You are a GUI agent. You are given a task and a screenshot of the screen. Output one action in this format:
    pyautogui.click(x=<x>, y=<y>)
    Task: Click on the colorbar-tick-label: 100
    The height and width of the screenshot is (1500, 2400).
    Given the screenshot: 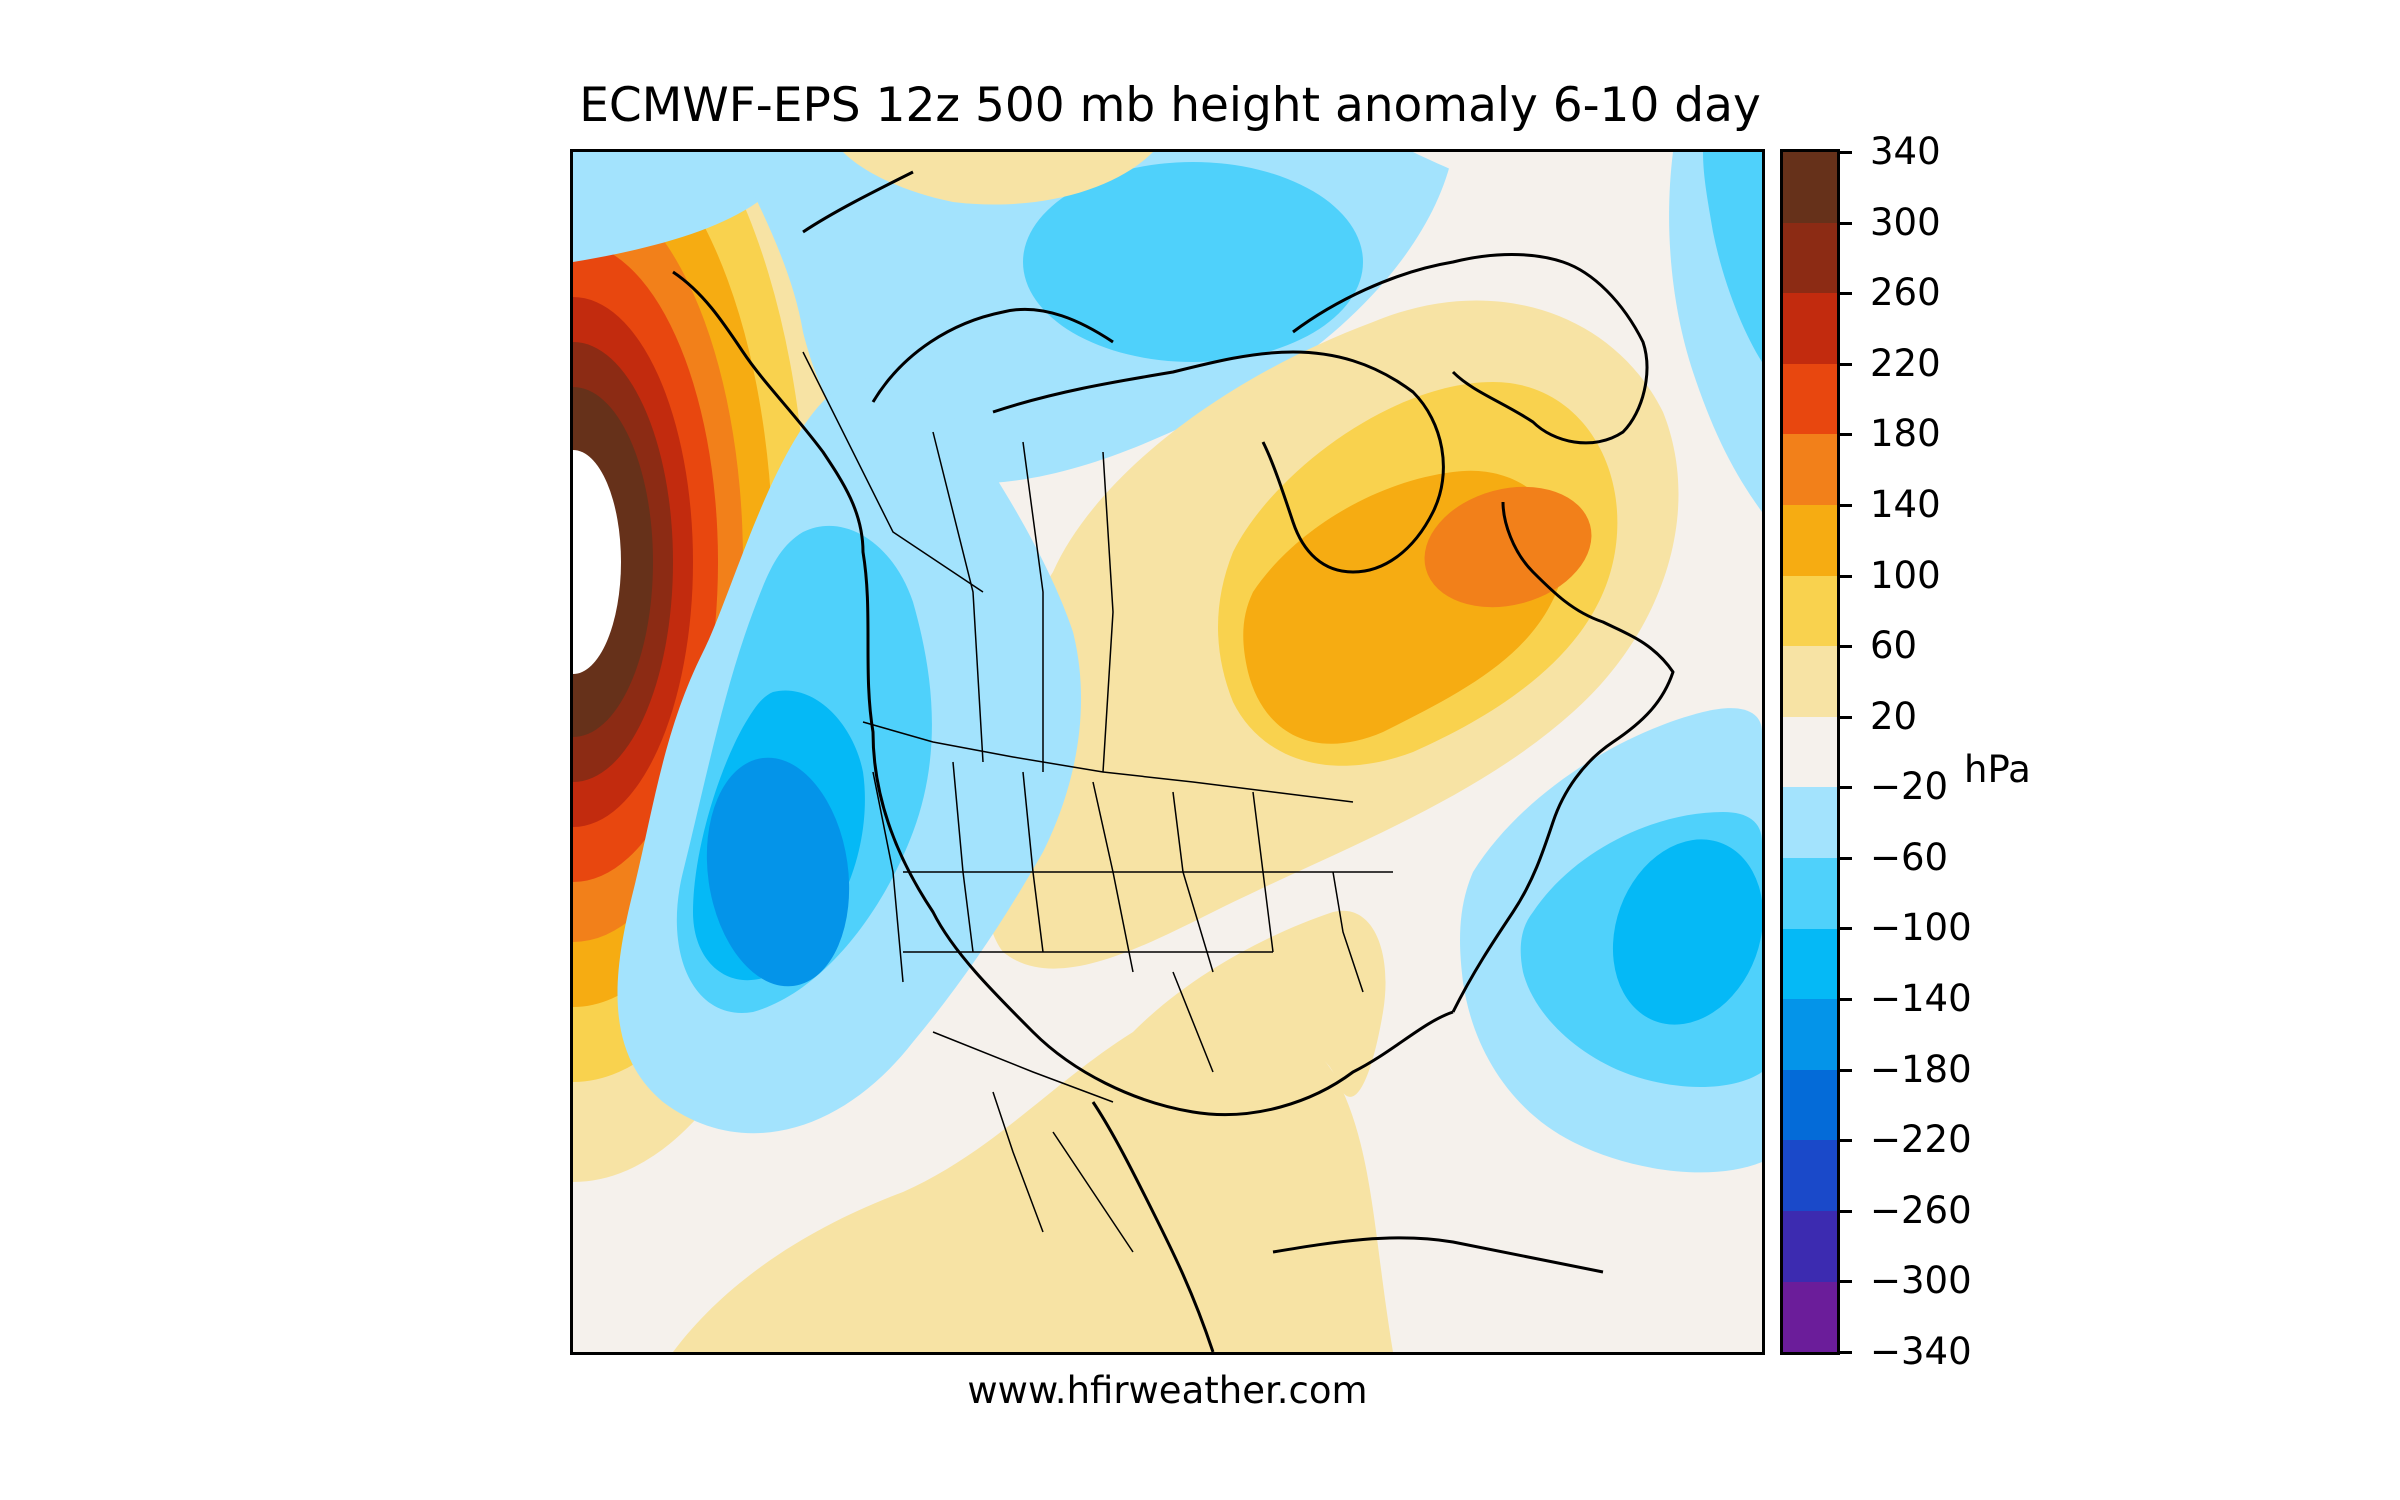 What is the action you would take?
    pyautogui.click(x=1905, y=575)
    